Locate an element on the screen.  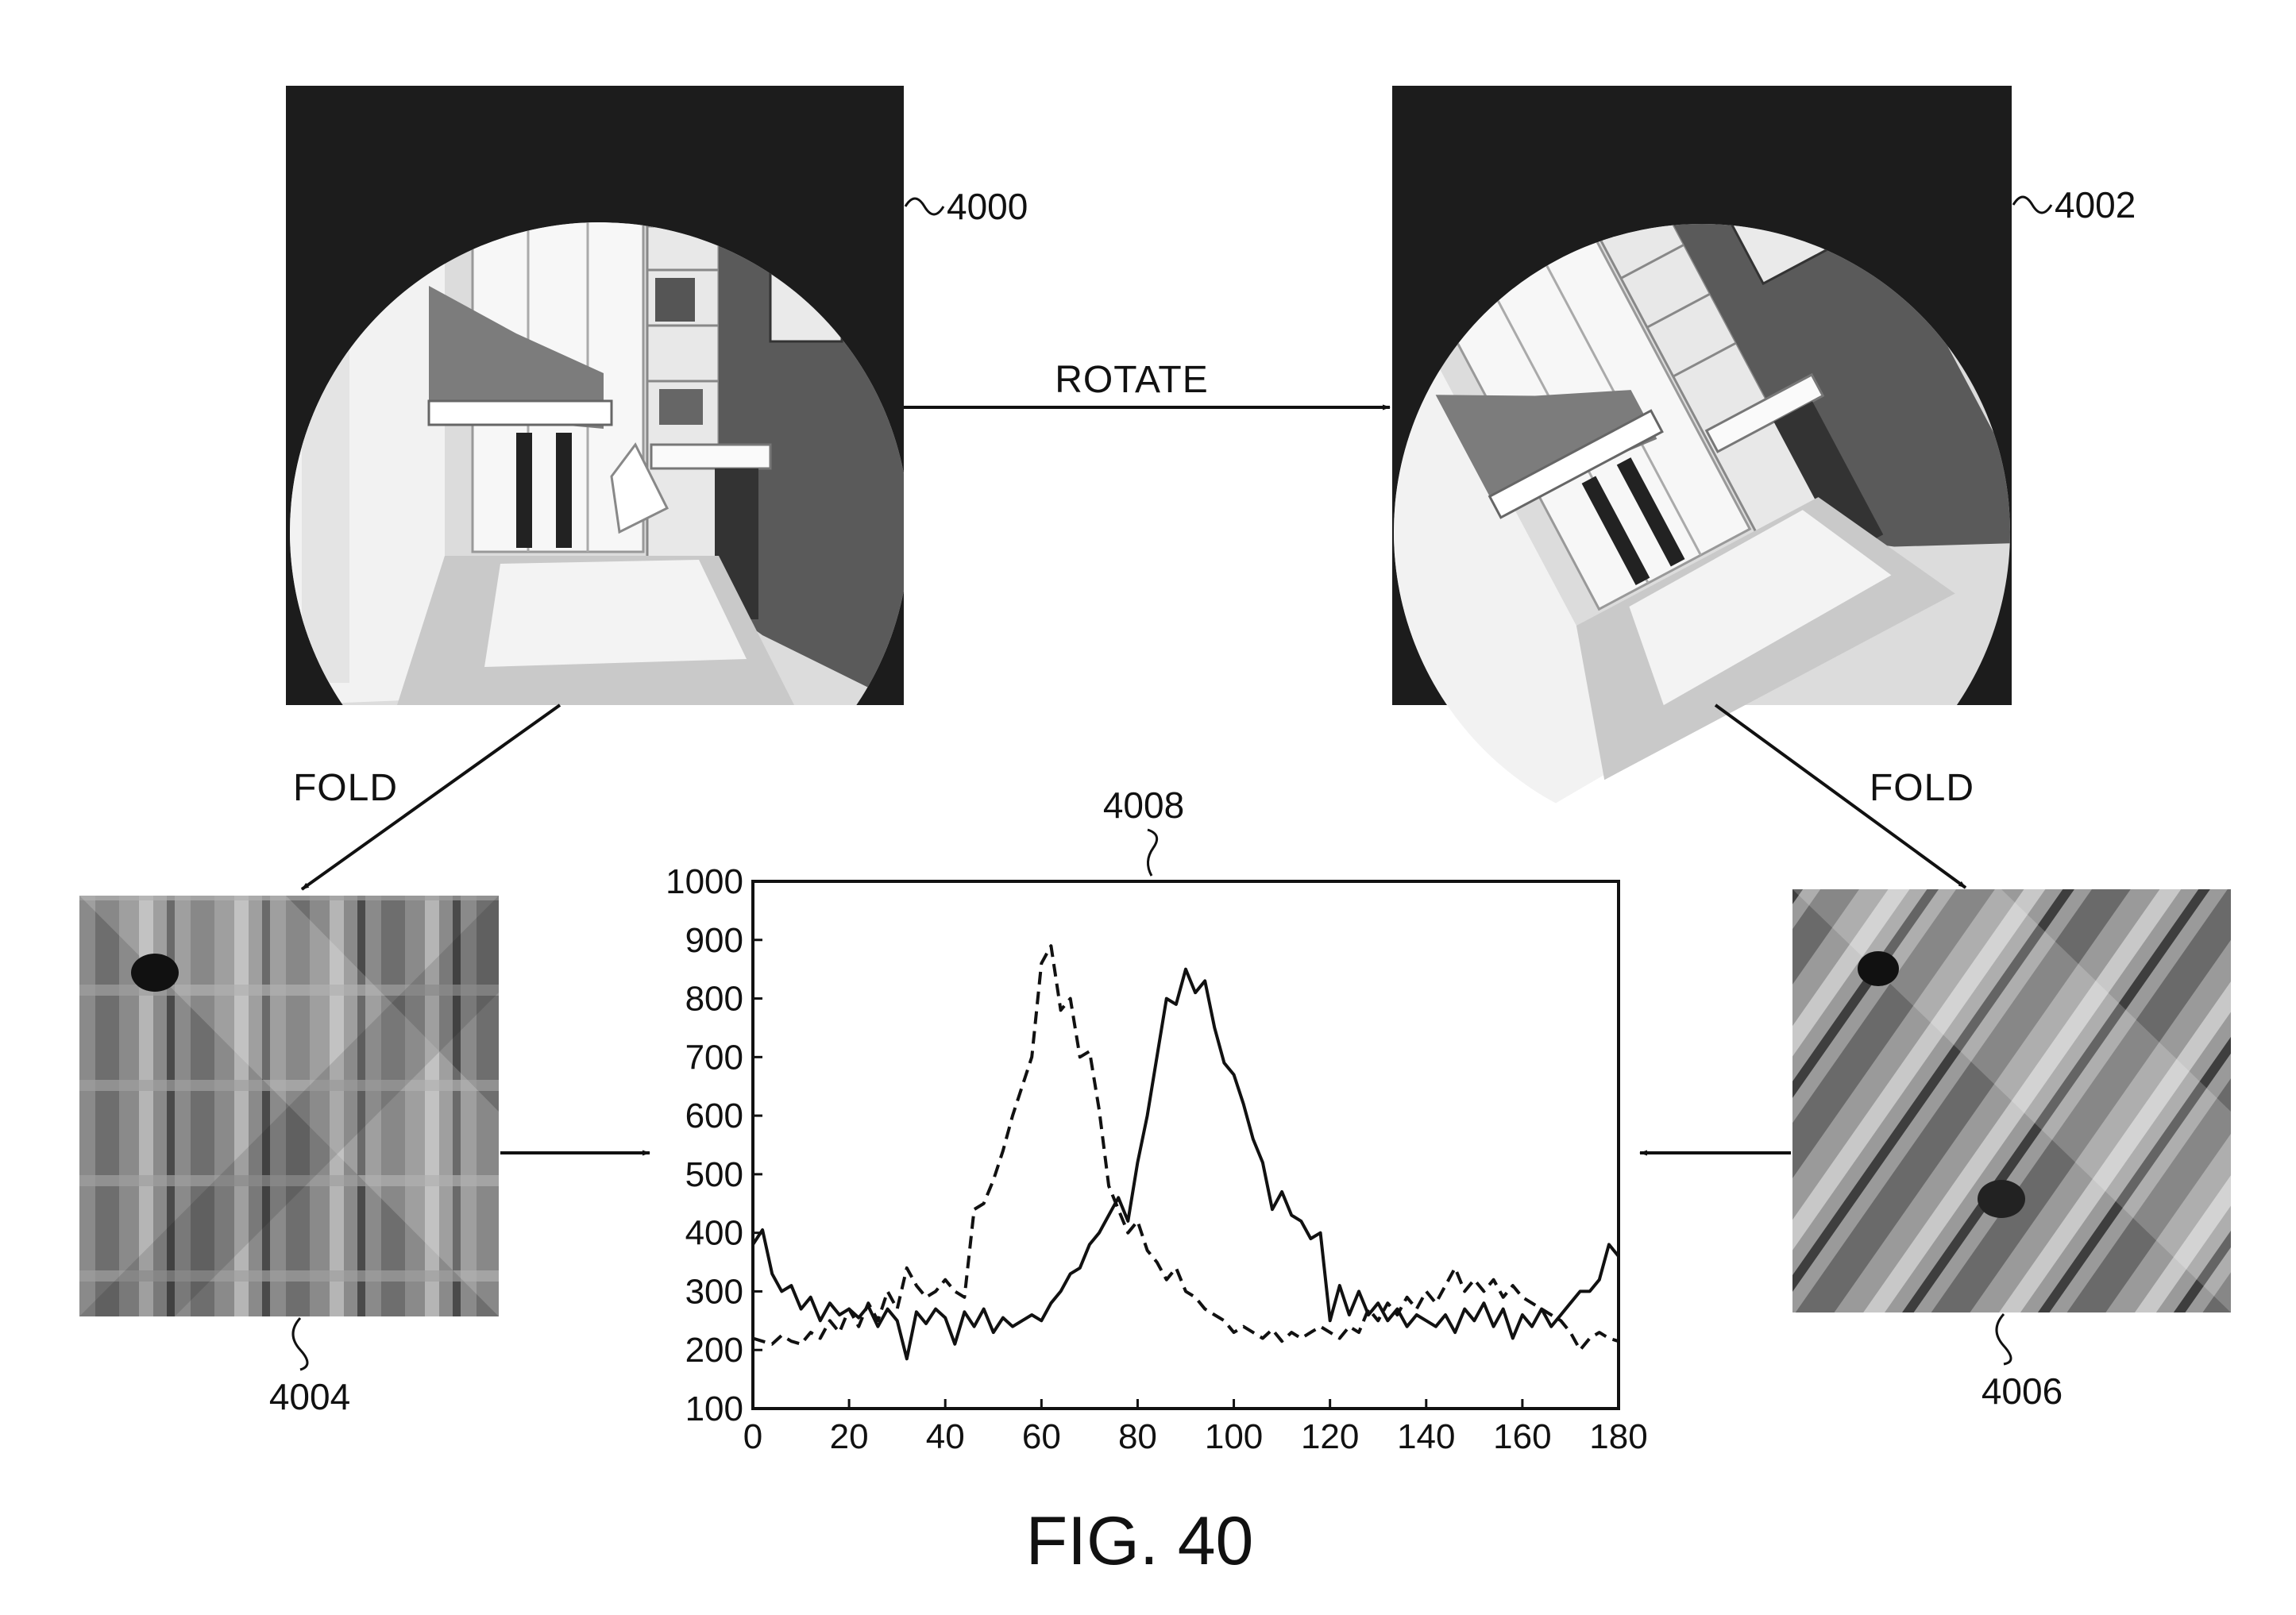
x-tick-label: 180 is located at coordinates (1618, 1436).